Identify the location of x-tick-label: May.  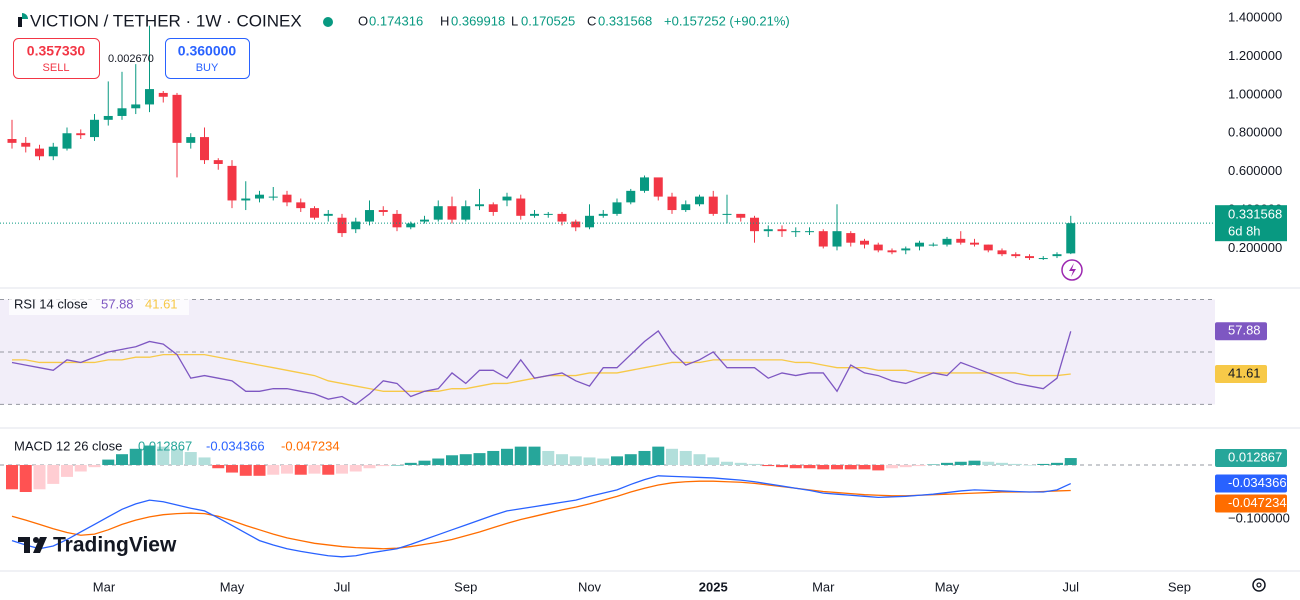
(232, 586).